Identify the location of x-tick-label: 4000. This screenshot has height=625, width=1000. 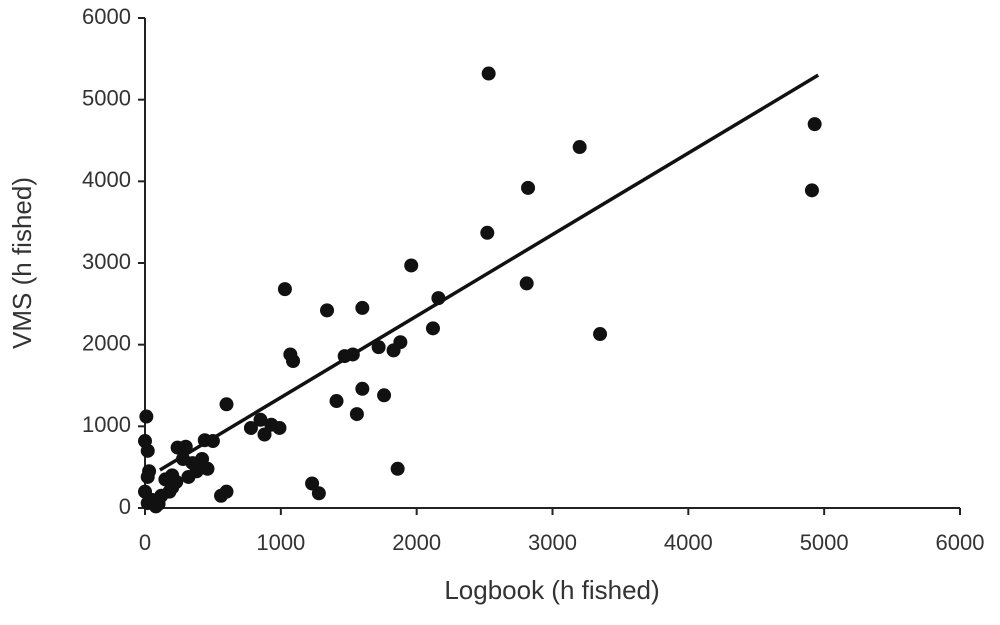
(688, 542).